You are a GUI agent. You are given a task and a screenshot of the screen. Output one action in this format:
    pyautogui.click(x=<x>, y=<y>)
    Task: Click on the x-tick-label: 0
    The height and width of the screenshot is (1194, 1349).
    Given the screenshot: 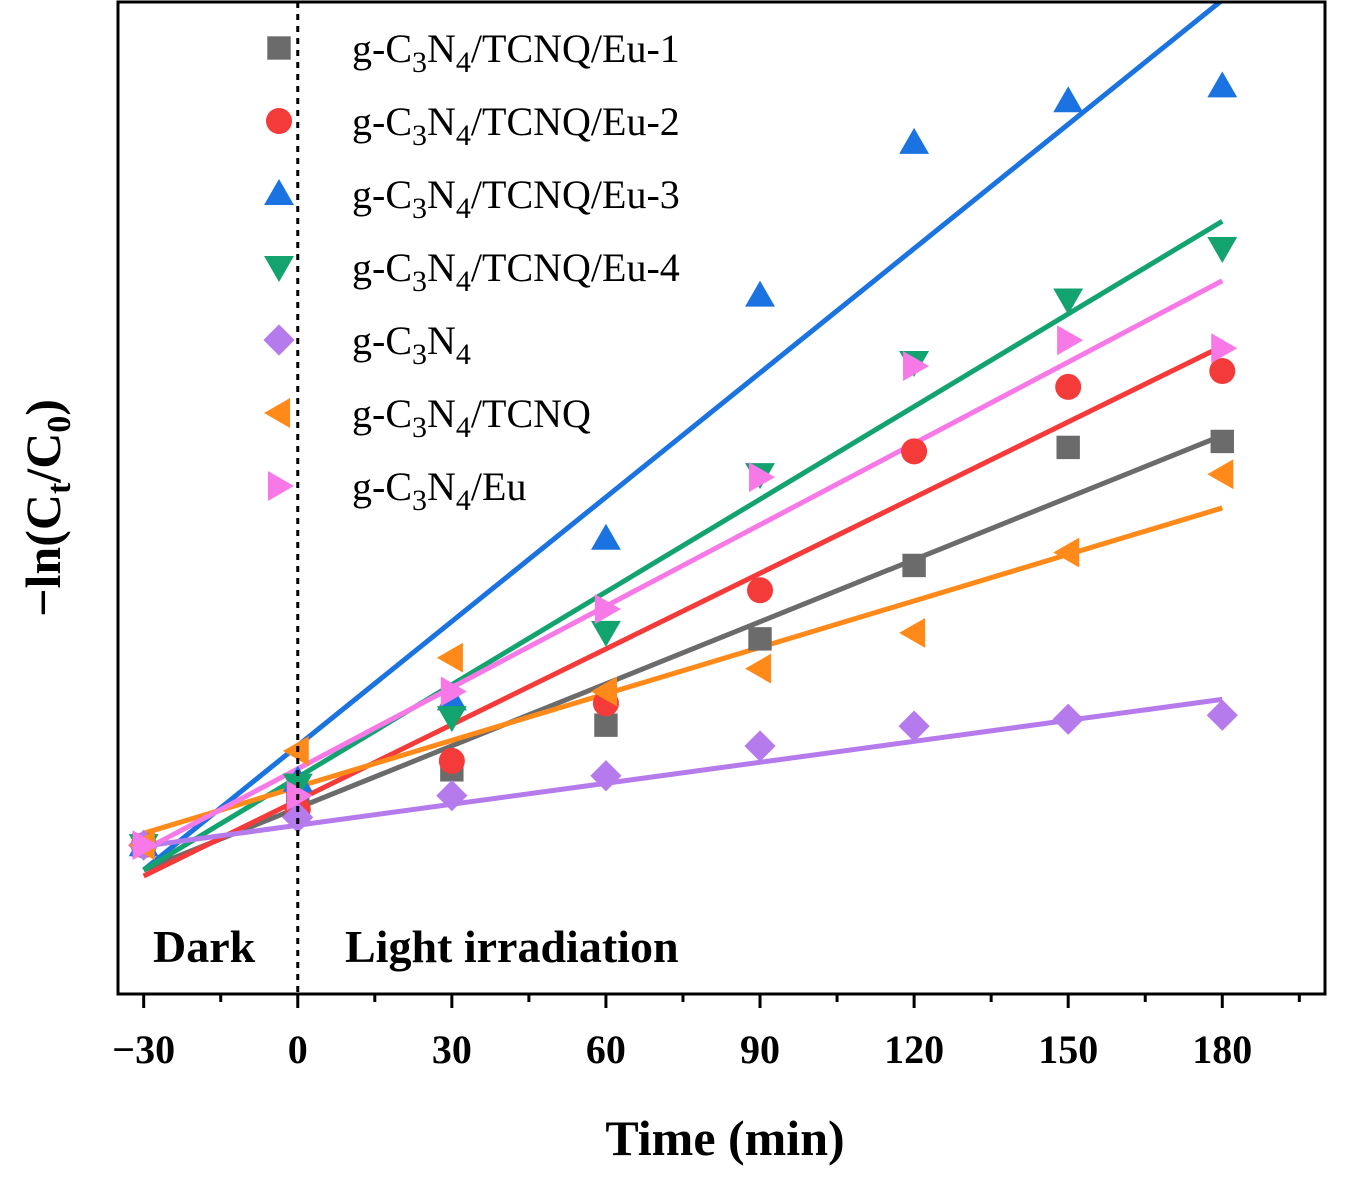 What is the action you would take?
    pyautogui.click(x=298, y=1049)
    